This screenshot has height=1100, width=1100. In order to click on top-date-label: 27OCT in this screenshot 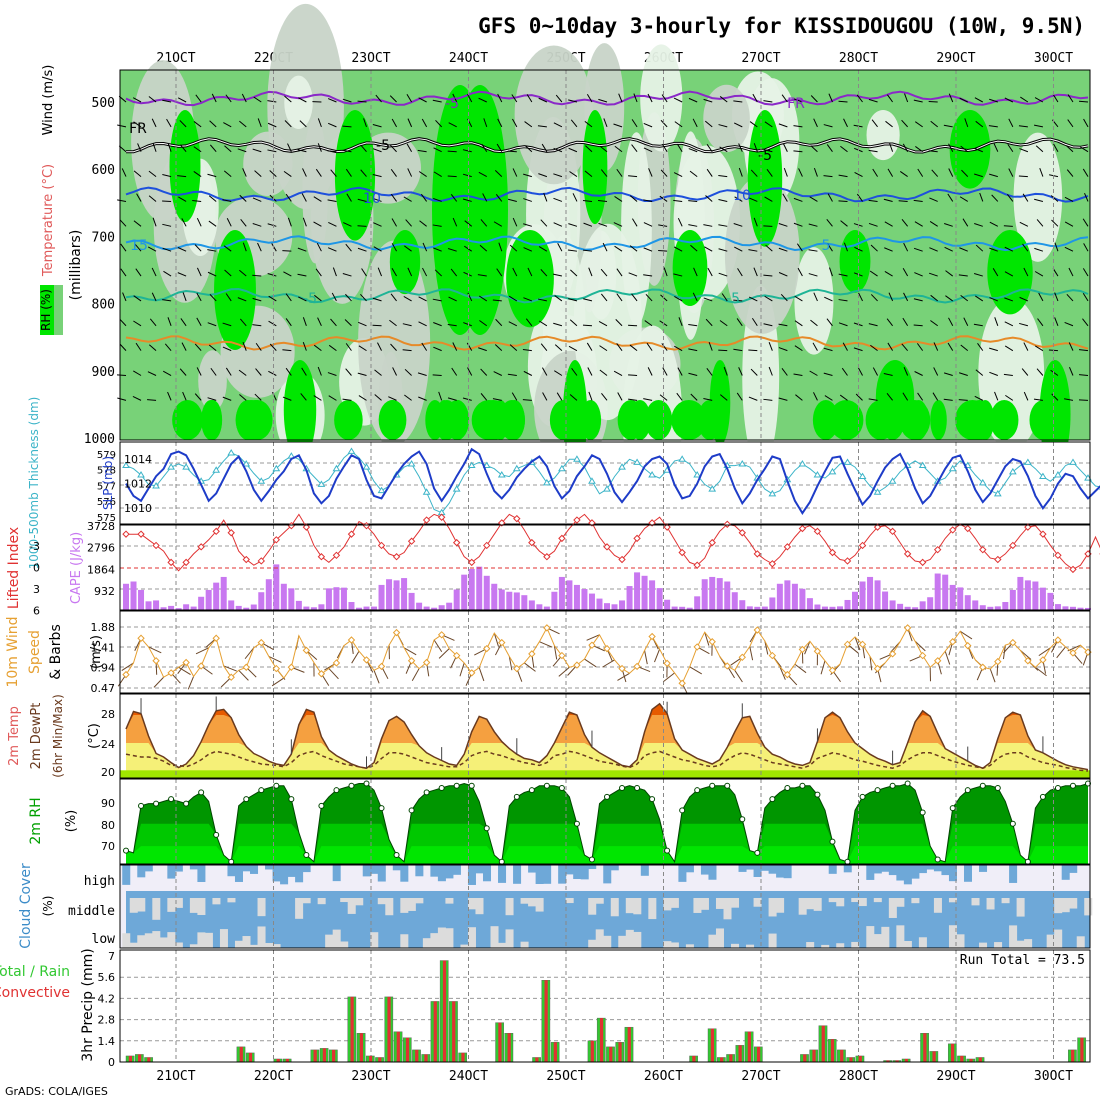, I will do `click(760, 58)`.